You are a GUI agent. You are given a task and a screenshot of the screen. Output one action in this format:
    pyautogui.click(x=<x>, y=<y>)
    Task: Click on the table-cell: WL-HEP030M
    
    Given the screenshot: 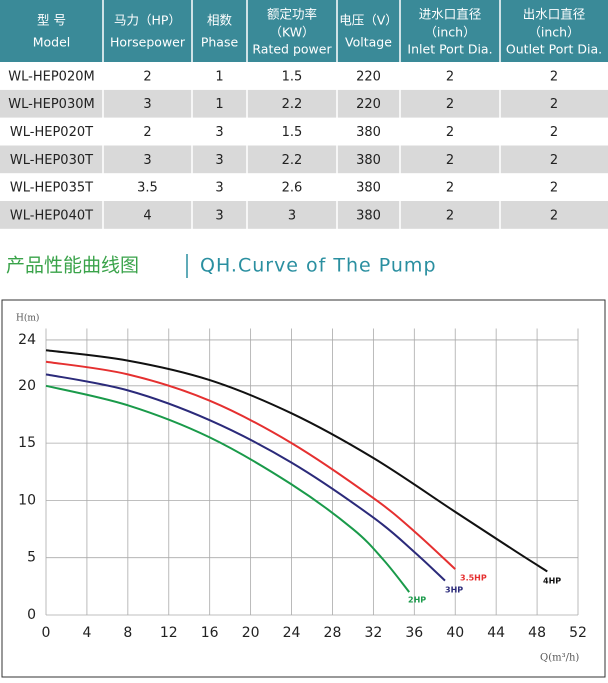 What is the action you would take?
    pyautogui.click(x=51, y=104)
    